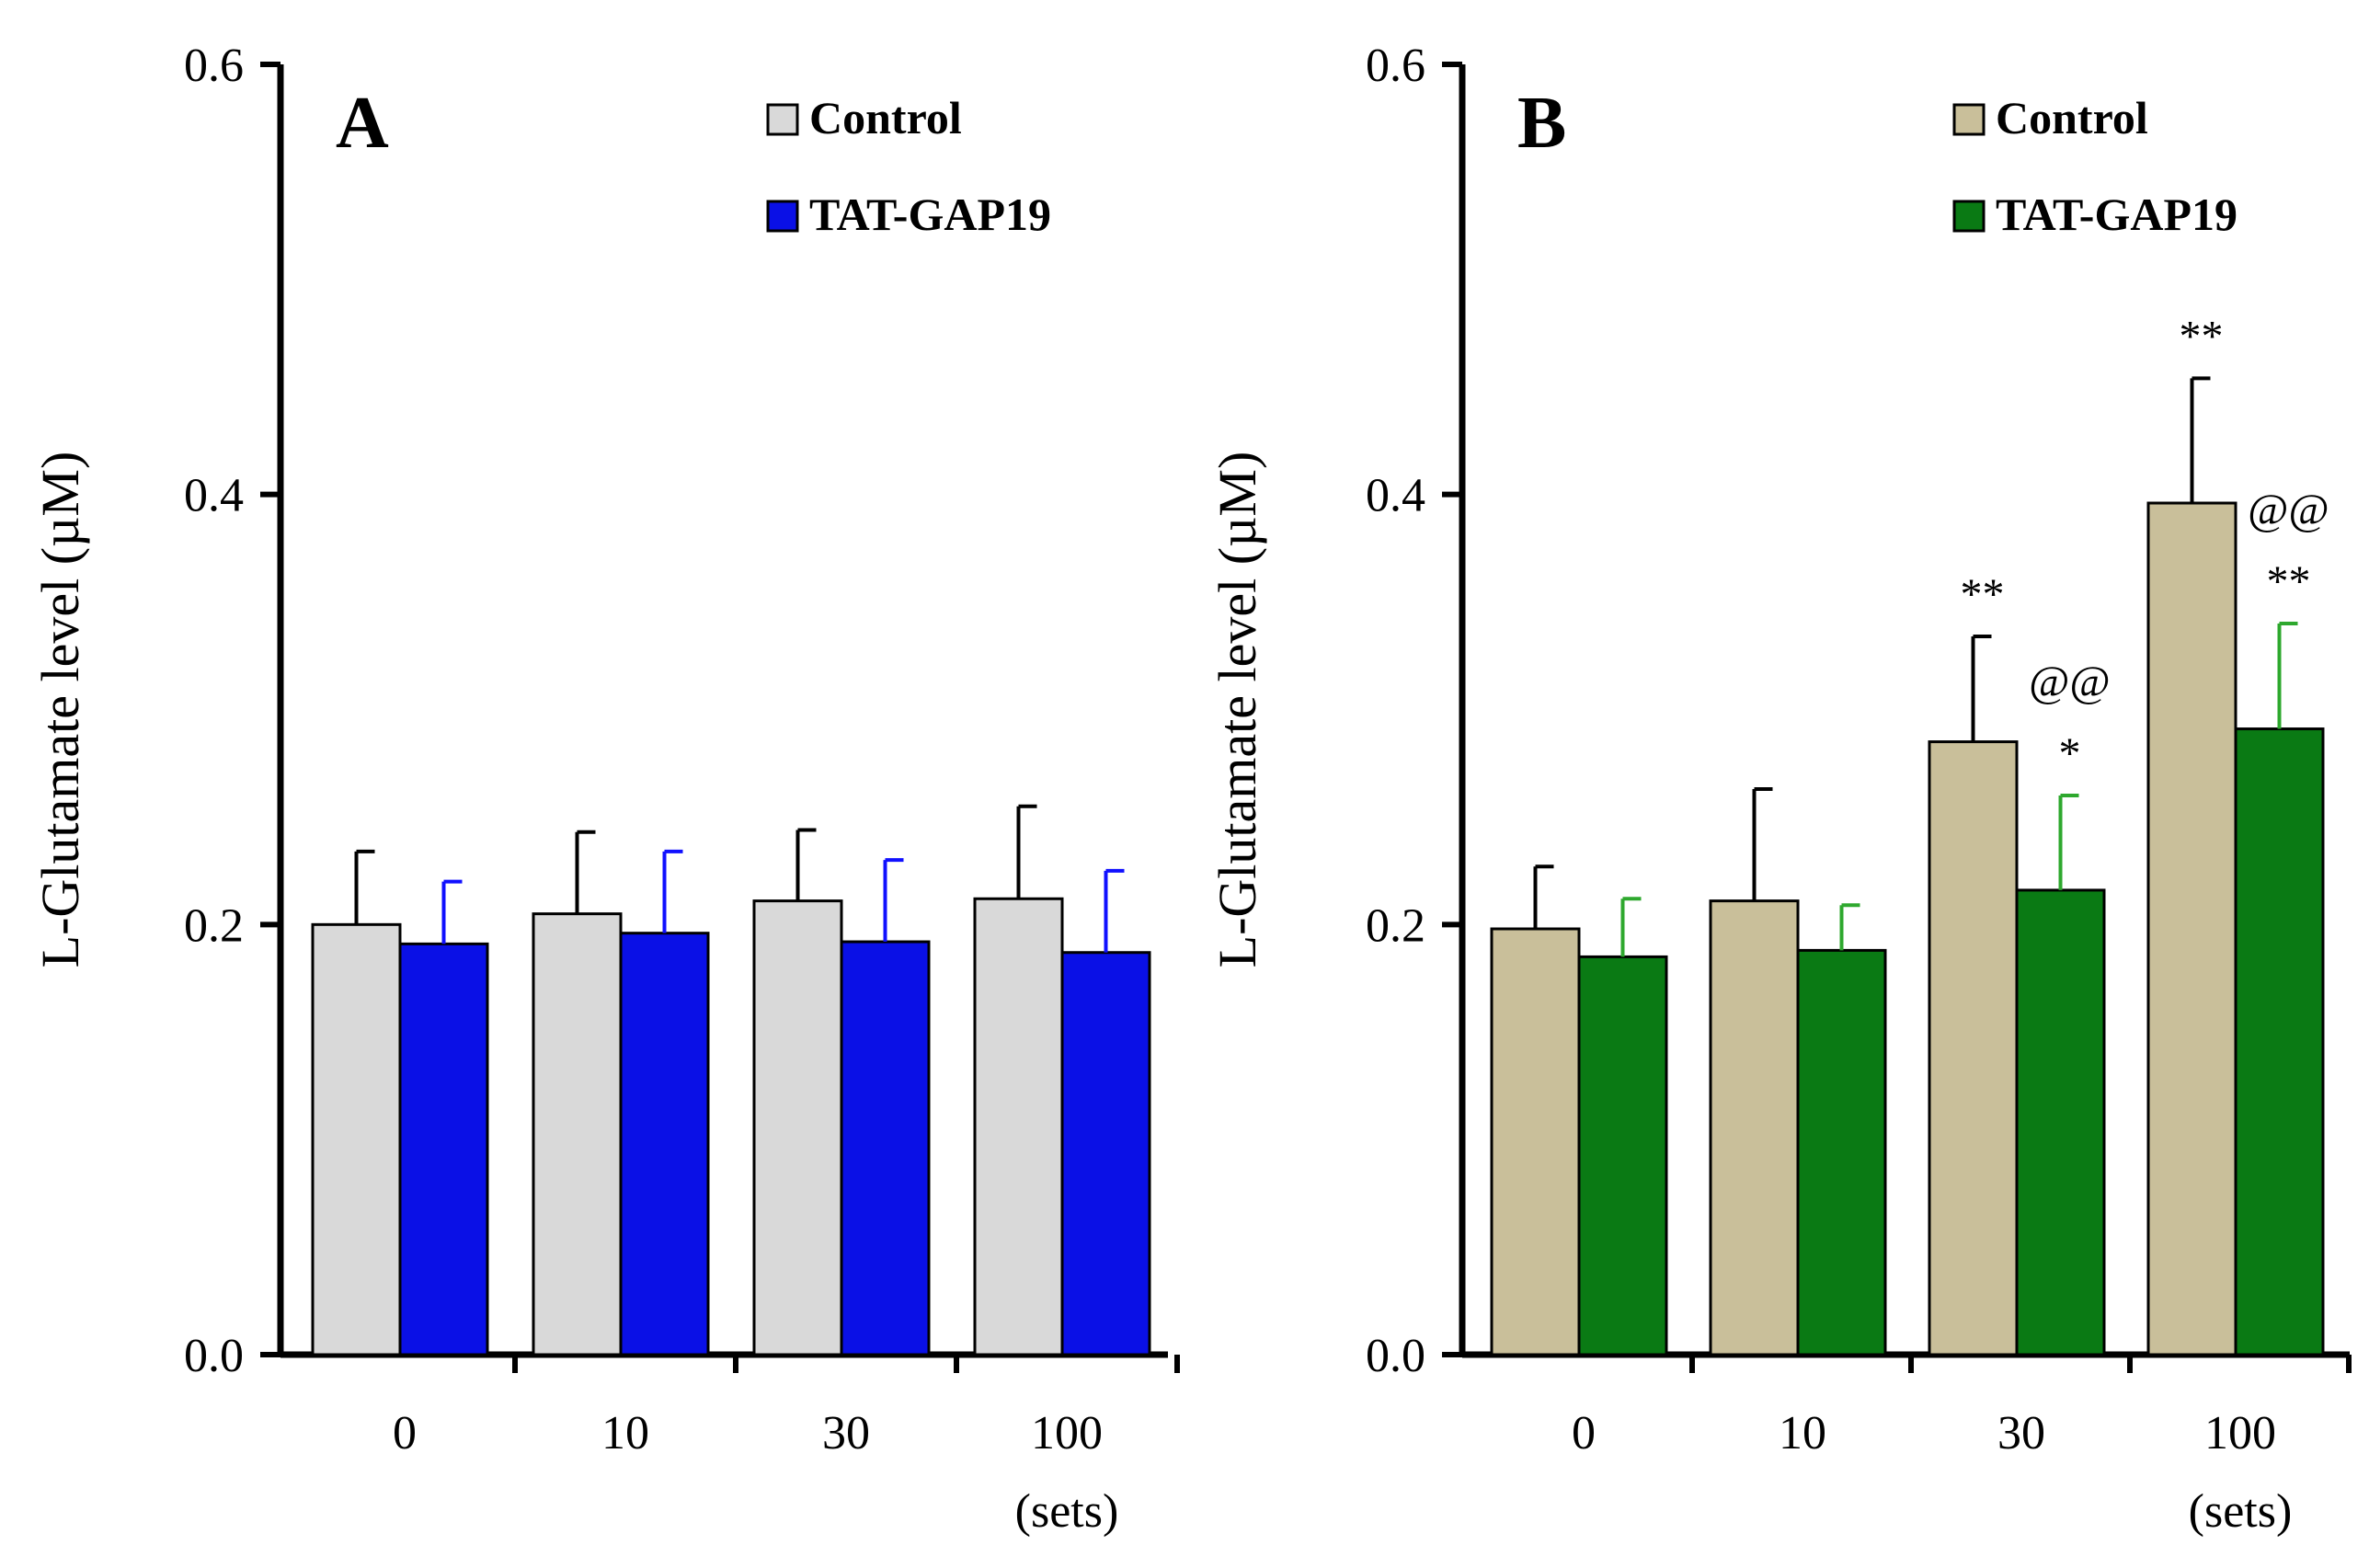 The image size is (2369, 1568). I want to click on panel-label: B, so click(1541, 123).